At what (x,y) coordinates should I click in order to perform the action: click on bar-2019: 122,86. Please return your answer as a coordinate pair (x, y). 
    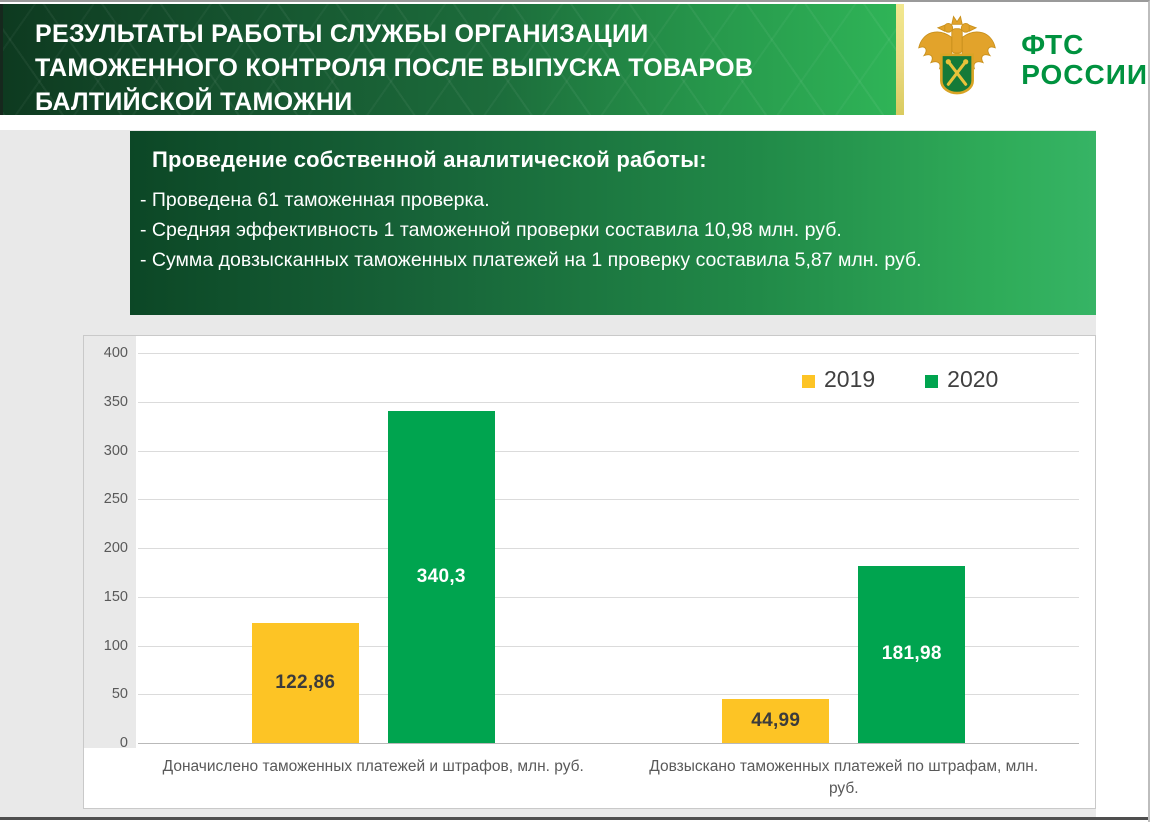
    Looking at the image, I should click on (305, 683).